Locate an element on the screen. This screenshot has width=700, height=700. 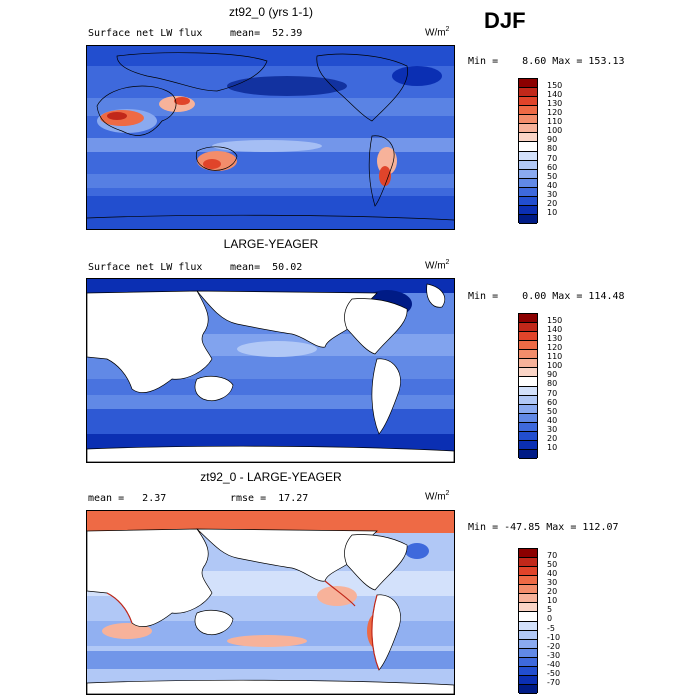
panel-1-field is located at coordinates (270, 137).